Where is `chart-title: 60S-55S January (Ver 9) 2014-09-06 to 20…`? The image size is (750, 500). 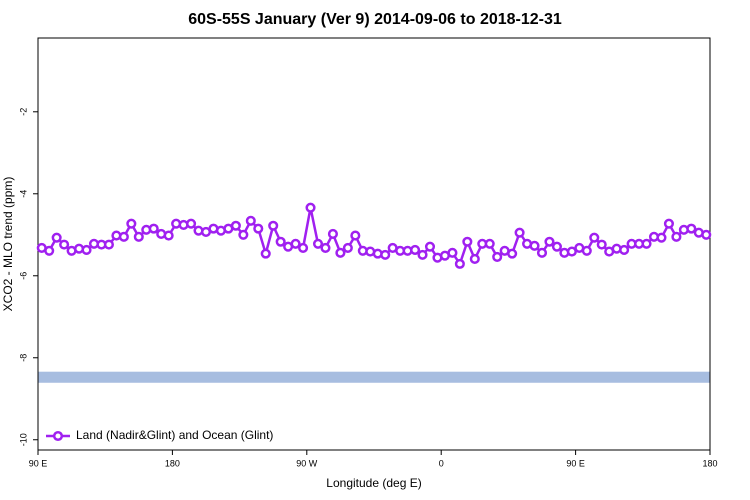 chart-title: 60S-55S January (Ver 9) 2014-09-06 to 20… is located at coordinates (375, 19).